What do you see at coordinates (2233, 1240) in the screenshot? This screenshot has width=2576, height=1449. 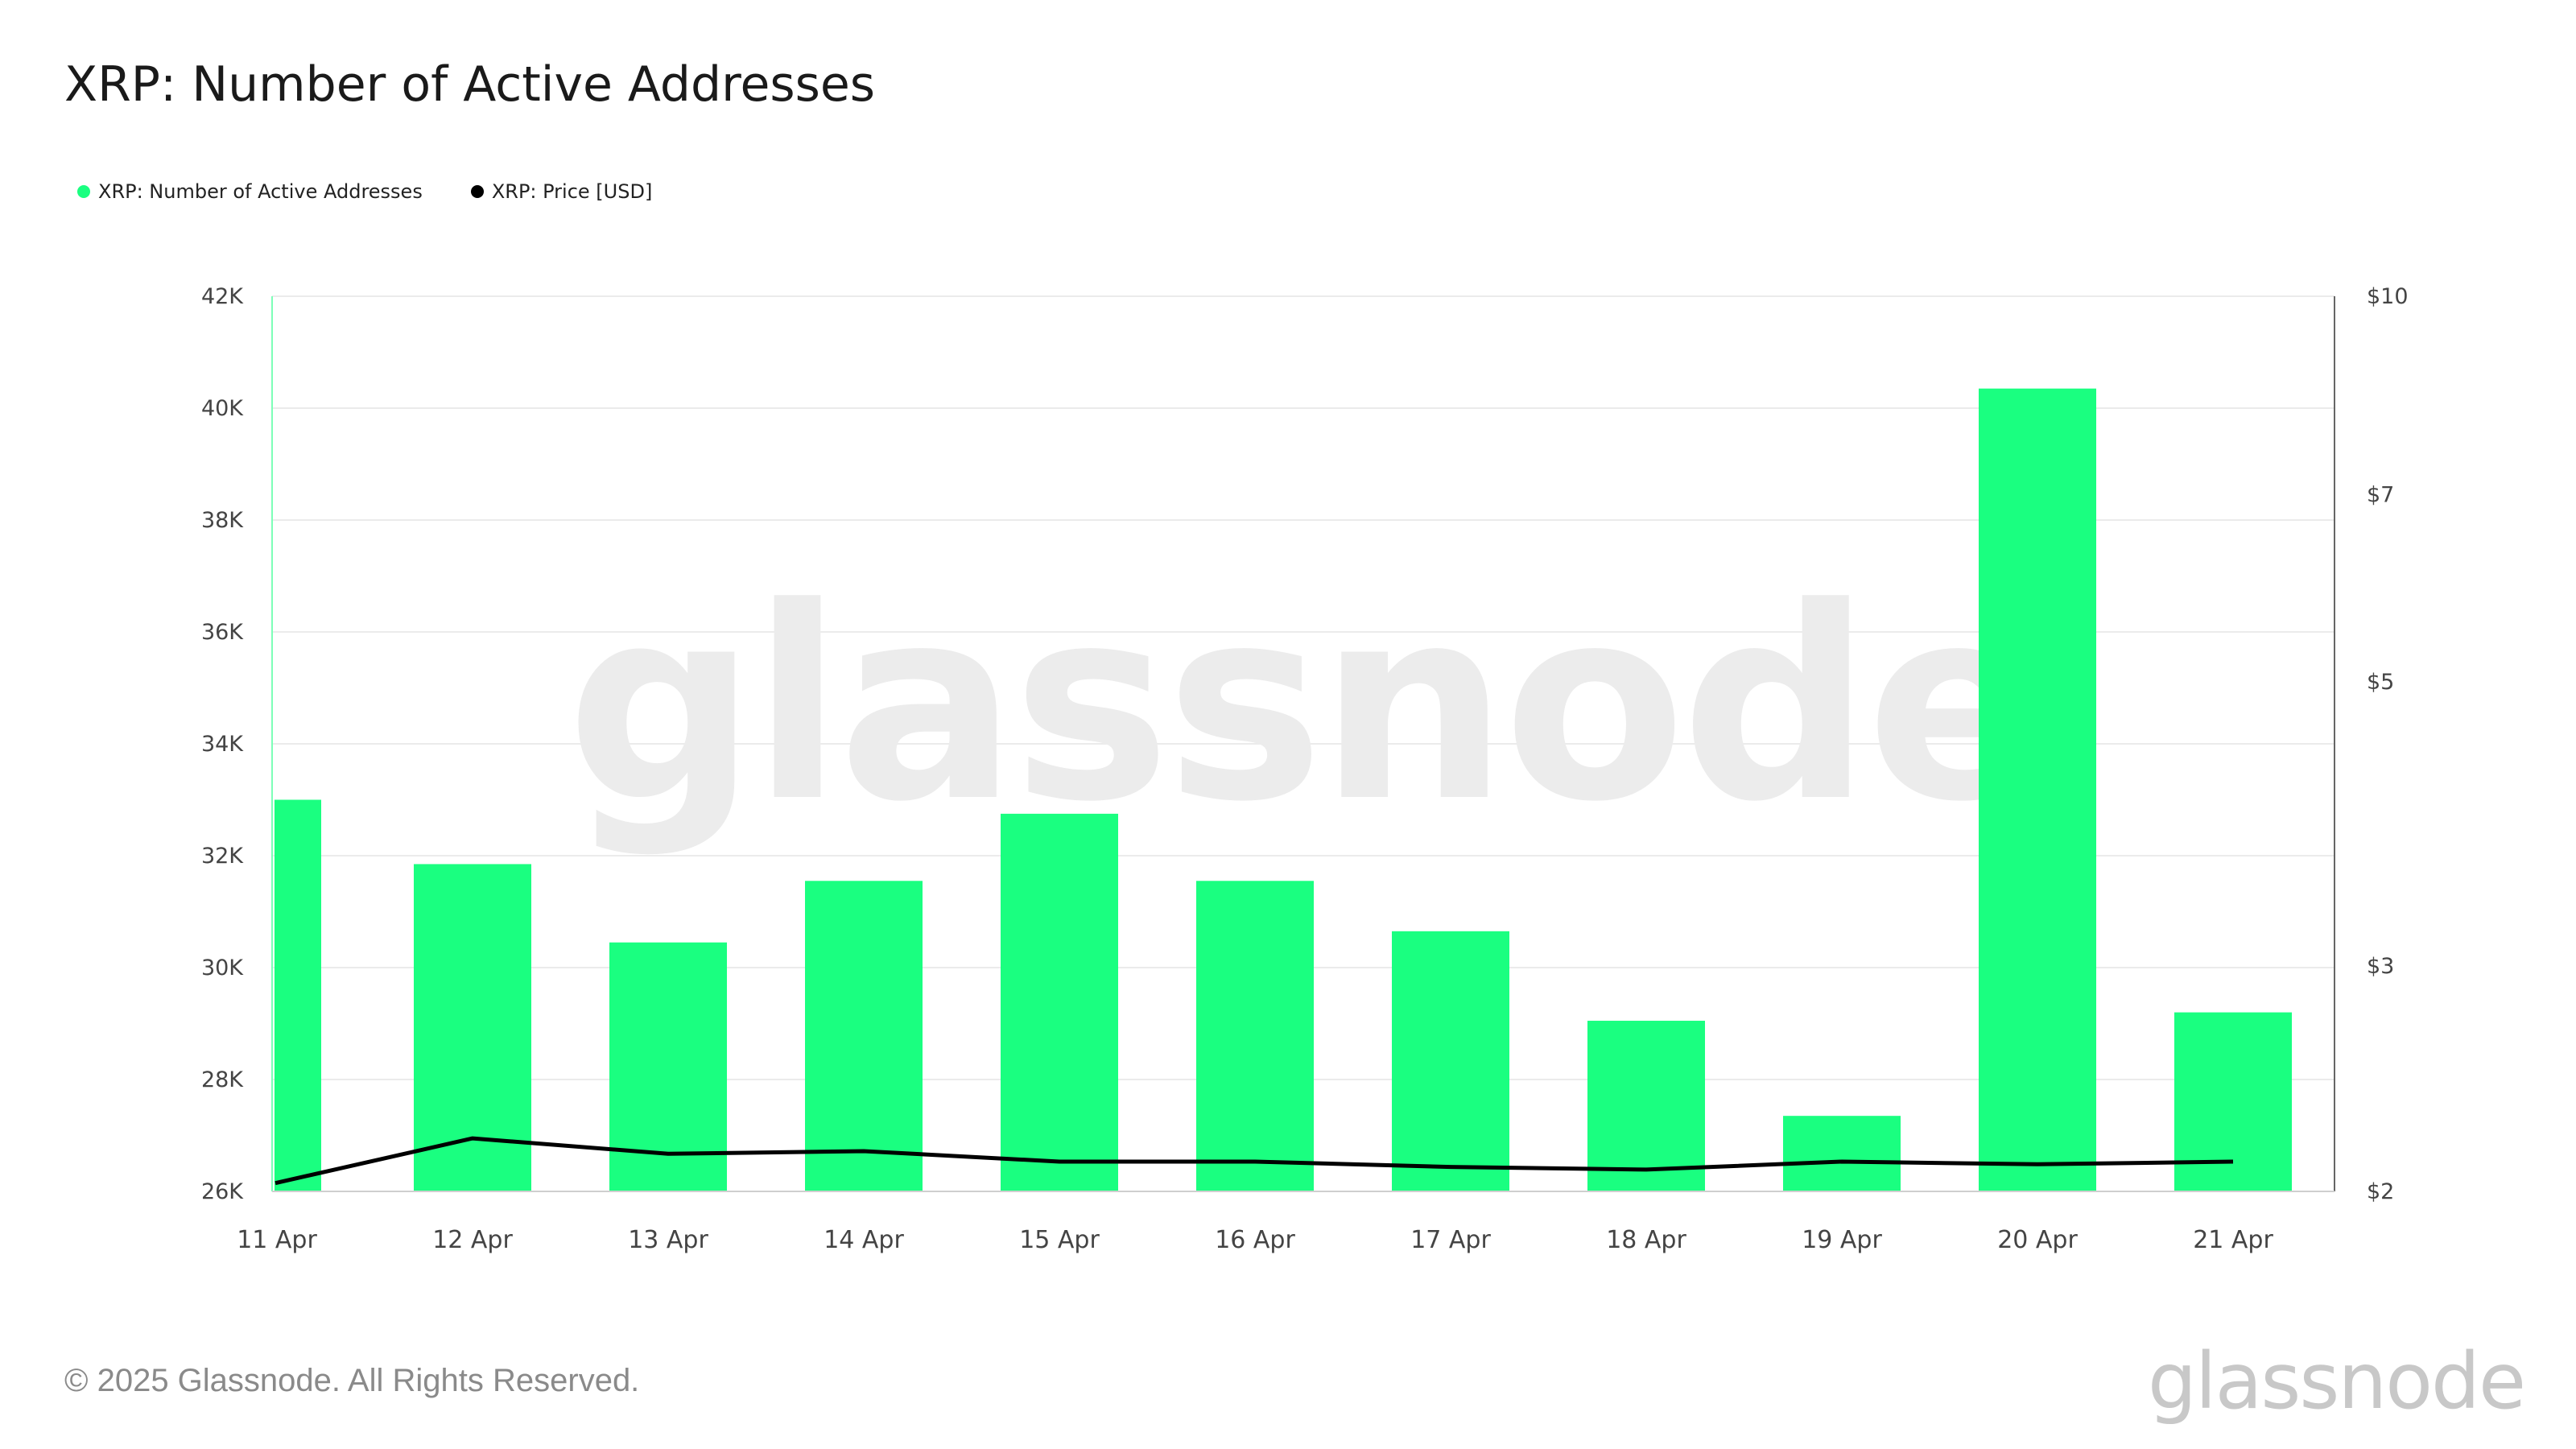 I see `x-tick-label: 21 Apr` at bounding box center [2233, 1240].